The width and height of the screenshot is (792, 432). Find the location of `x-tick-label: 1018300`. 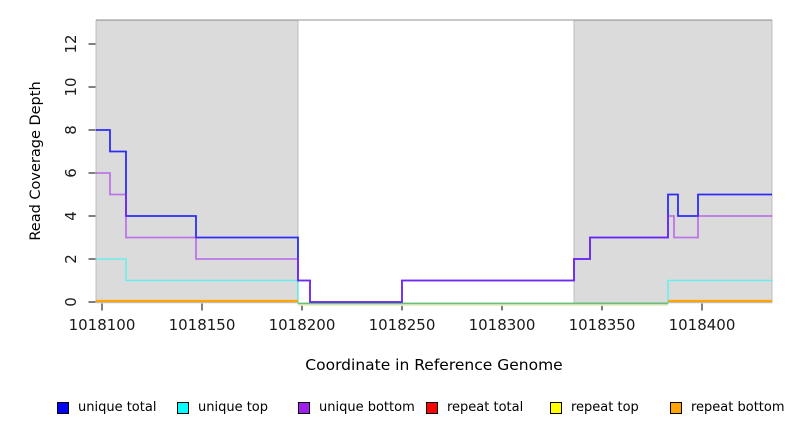

x-tick-label: 1018300 is located at coordinates (502, 325).